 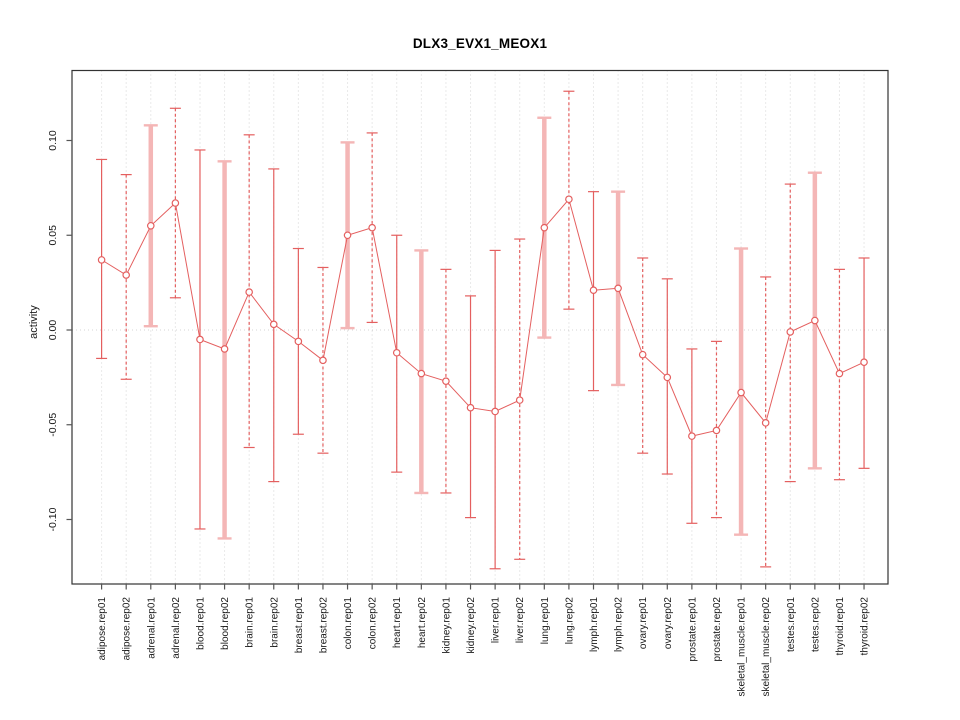 What do you see at coordinates (643, 623) in the screenshot?
I see `x-tick-label: ovary.rep01` at bounding box center [643, 623].